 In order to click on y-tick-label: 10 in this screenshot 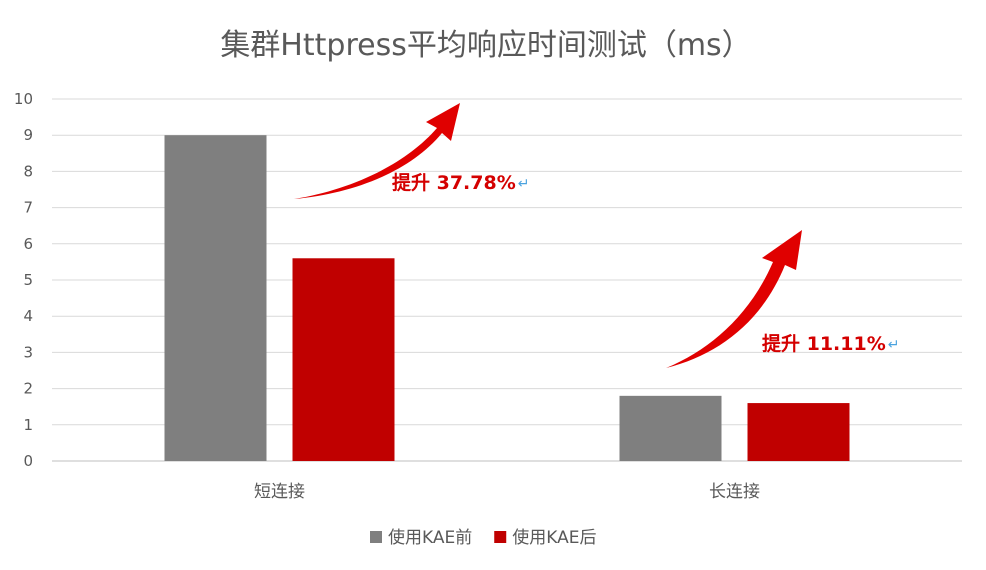, I will do `click(23, 99)`.